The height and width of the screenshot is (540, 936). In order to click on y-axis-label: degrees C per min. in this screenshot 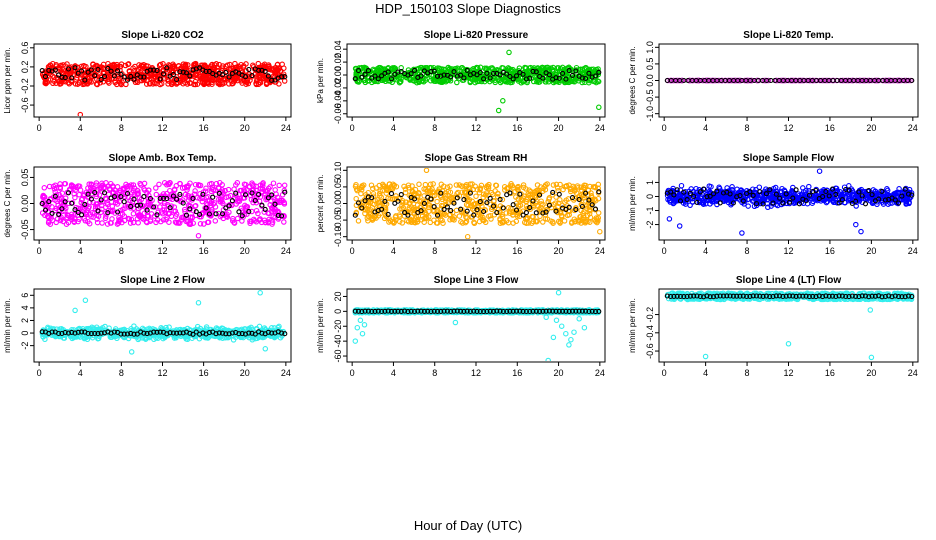, I will do `click(7, 203)`.